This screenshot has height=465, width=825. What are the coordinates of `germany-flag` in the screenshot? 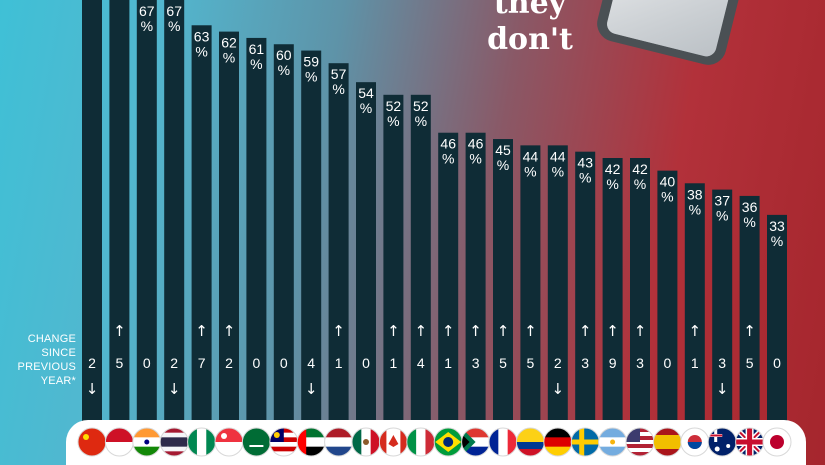 It's located at (558, 442).